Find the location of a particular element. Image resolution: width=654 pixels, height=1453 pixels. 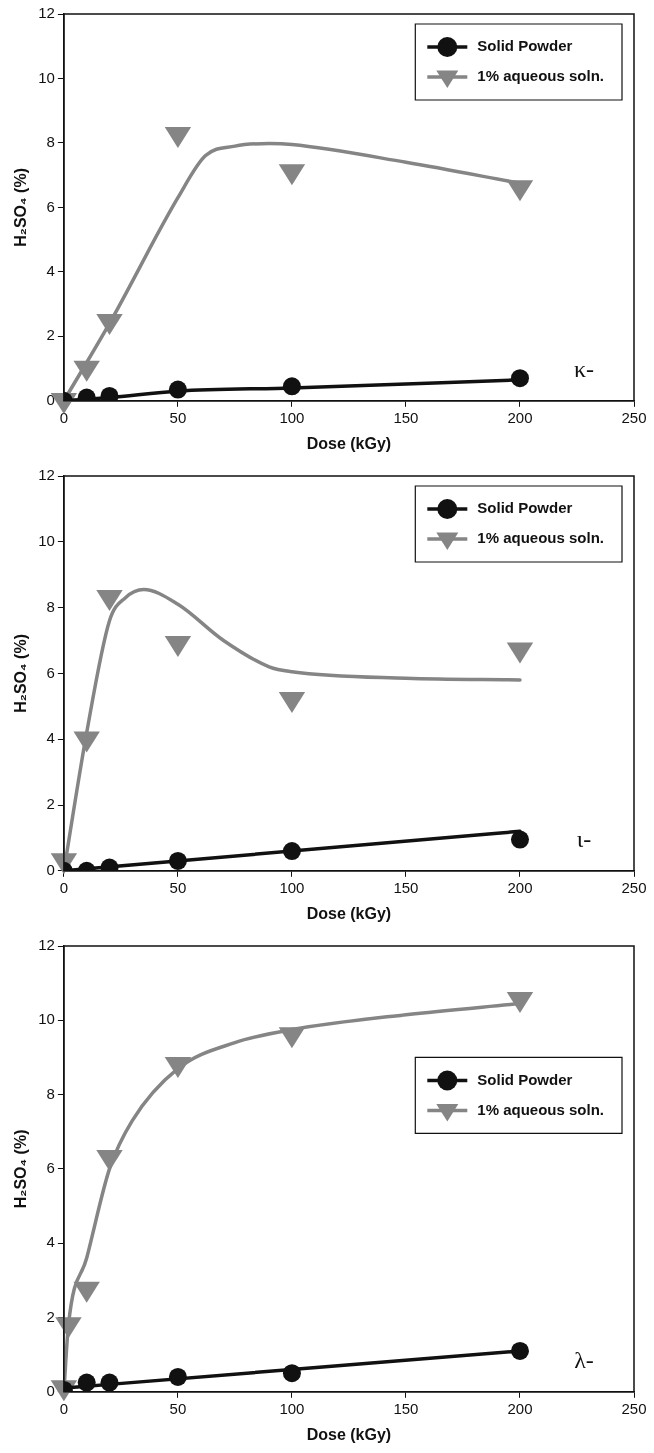

annotation: ι- is located at coordinates (584, 839).